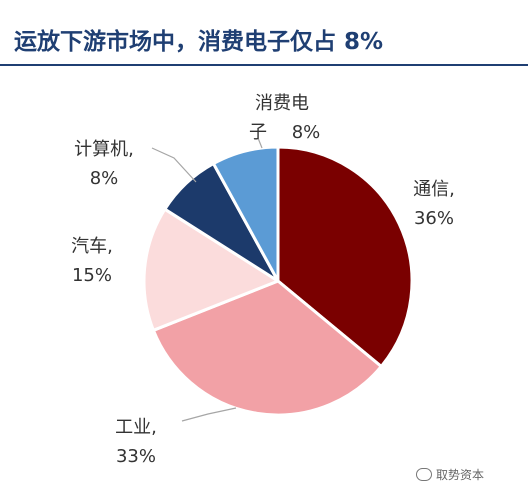 The height and width of the screenshot is (492, 528). Describe the element at coordinates (434, 189) in the screenshot. I see `slice-name-0: 通信,` at that location.